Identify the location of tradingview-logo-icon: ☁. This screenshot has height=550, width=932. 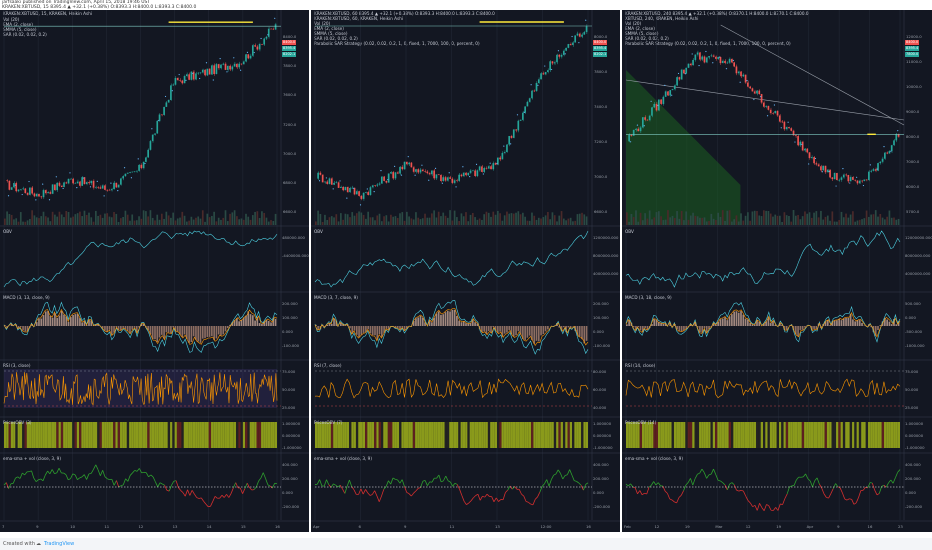
(38, 544).